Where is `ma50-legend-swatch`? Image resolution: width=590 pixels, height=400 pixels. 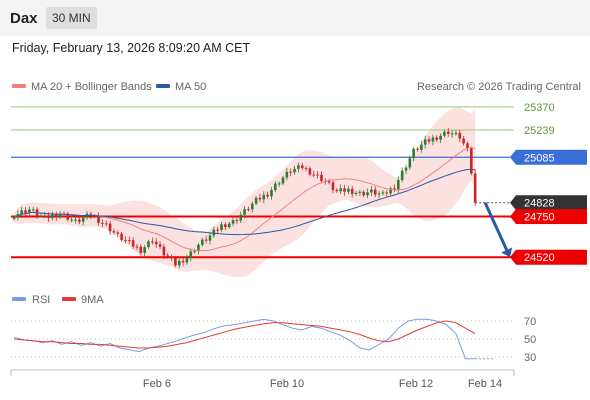
ma50-legend-swatch is located at coordinates (163, 86).